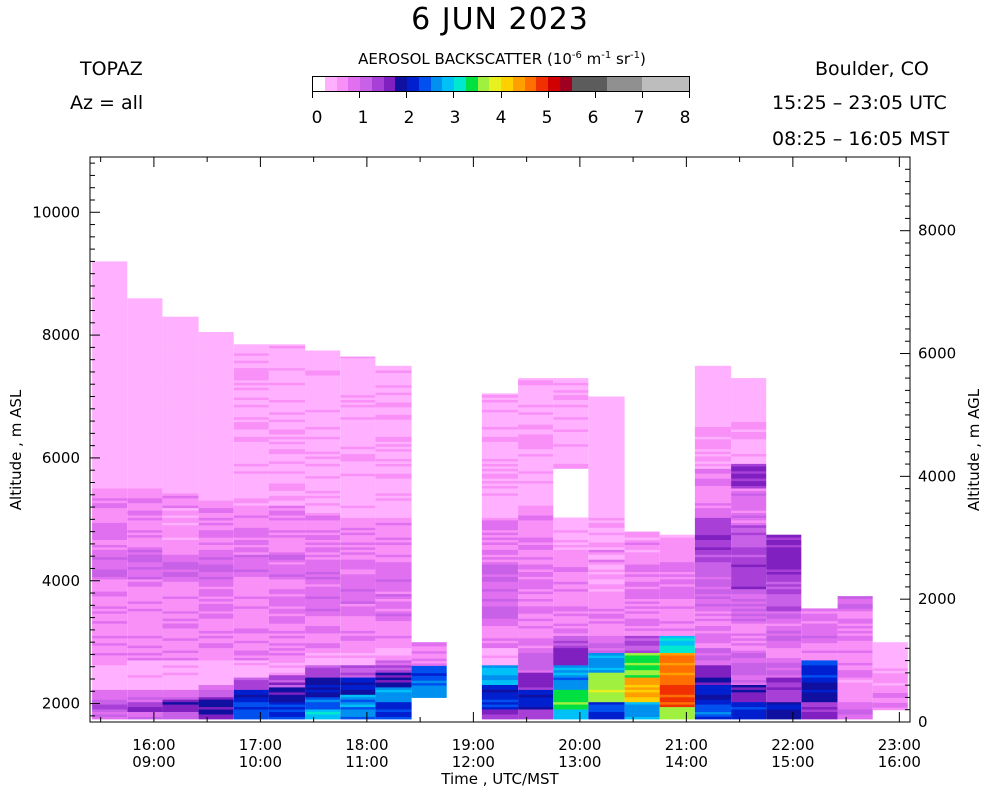  What do you see at coordinates (366, 762) in the screenshot?
I see `x-tick-label-mst: 11:00` at bounding box center [366, 762].